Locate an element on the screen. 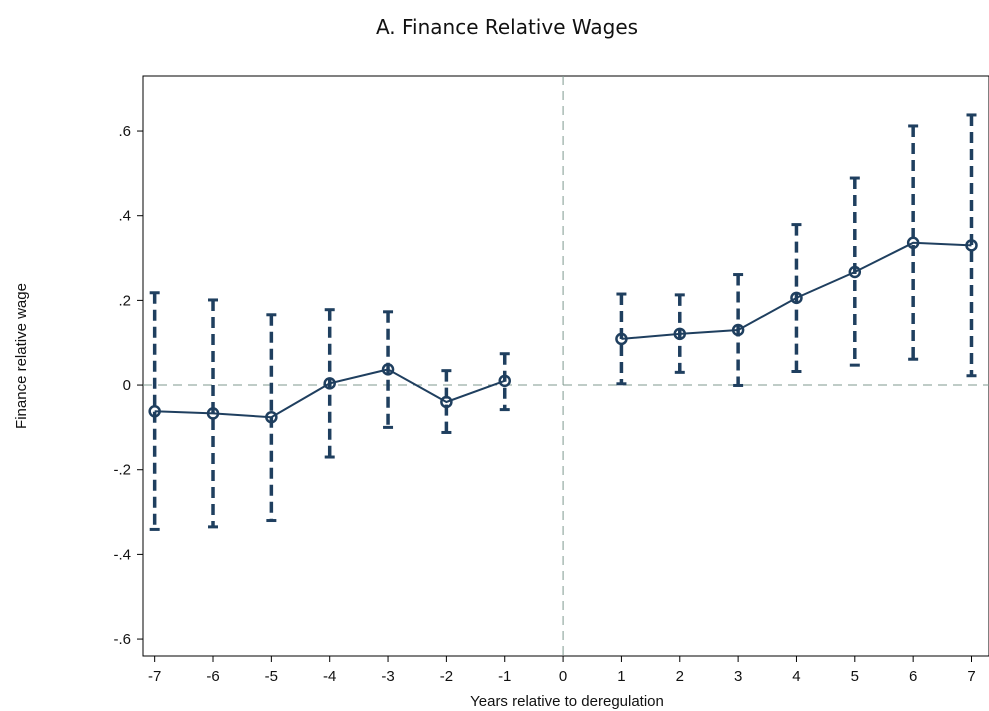 This screenshot has height=711, width=989. x-tick-label: 4 is located at coordinates (796, 676).